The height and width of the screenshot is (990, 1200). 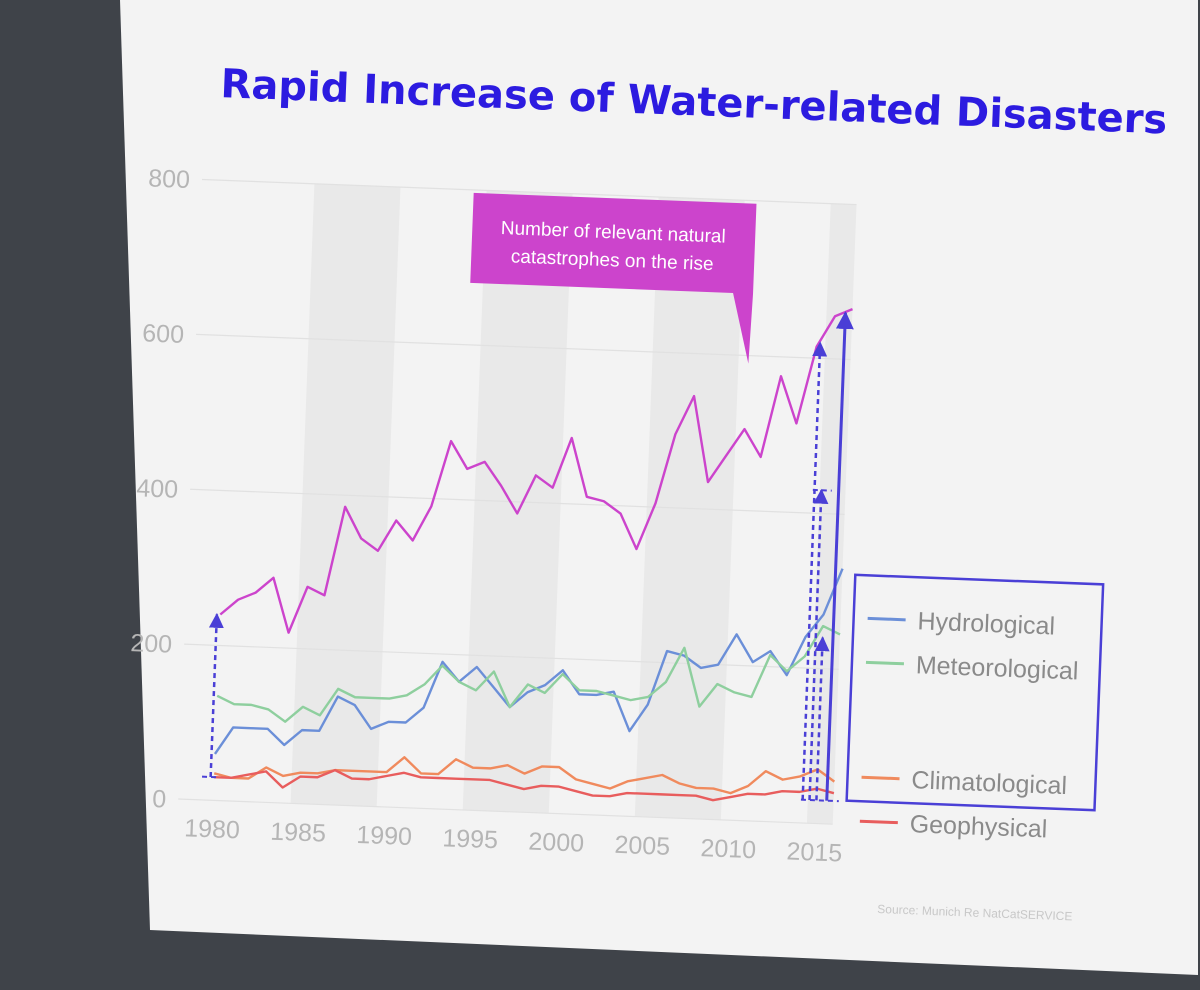 I want to click on series-line-hydrological, so click(x=528, y=661).